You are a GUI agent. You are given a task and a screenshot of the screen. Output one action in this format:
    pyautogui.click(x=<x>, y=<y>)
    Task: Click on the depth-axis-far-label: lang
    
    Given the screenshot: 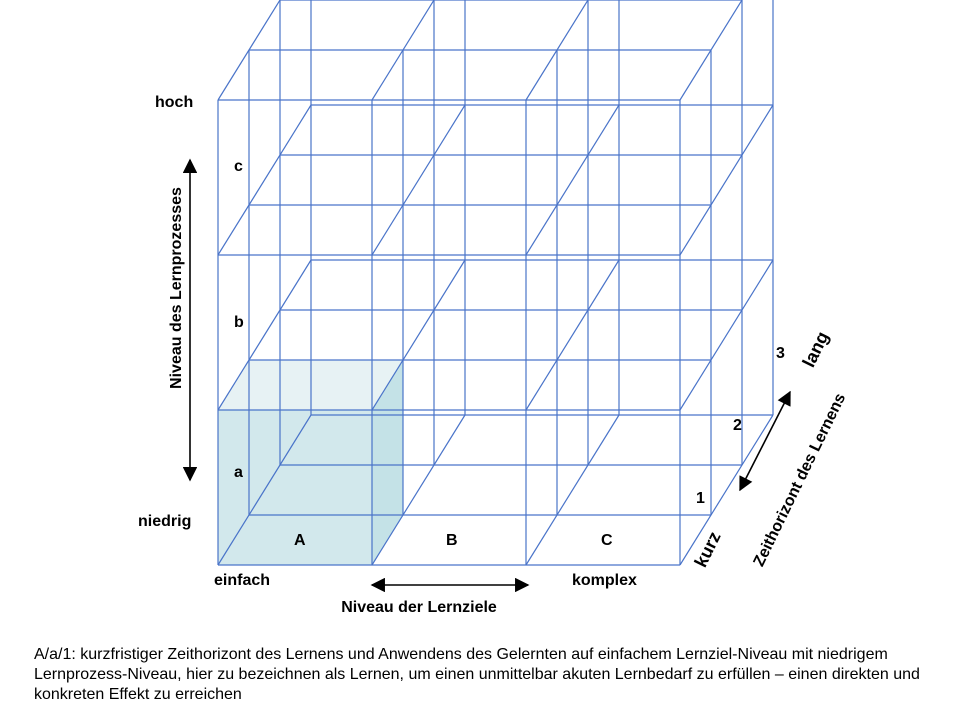 What is the action you would take?
    pyautogui.click(x=816, y=349)
    